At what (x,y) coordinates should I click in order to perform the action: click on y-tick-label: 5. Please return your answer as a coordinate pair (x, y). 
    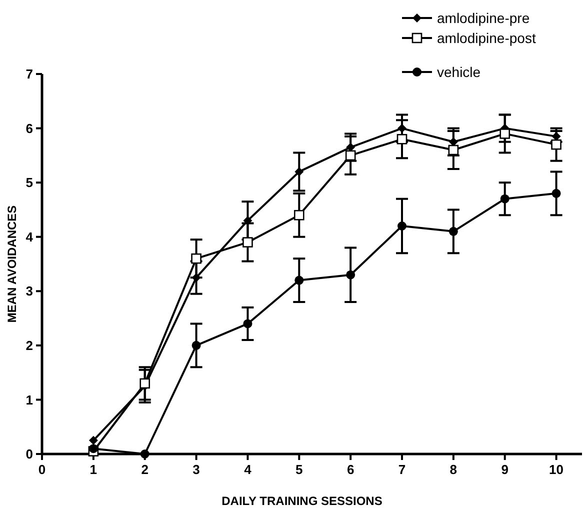
    Looking at the image, I should click on (29, 182).